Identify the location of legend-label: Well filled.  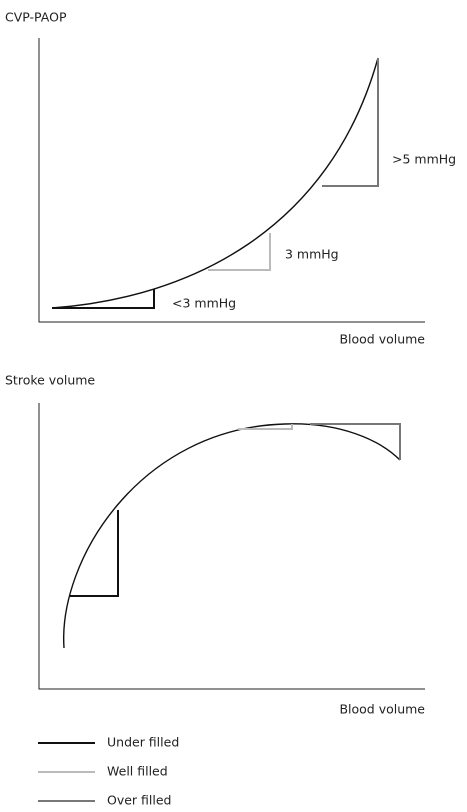
(137, 771).